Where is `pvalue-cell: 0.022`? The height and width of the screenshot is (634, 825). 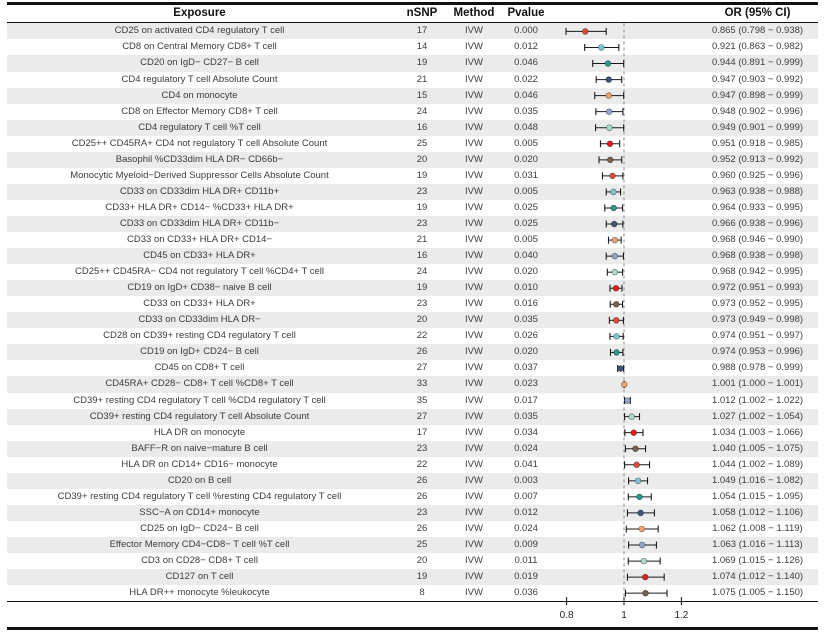 pvalue-cell: 0.022 is located at coordinates (526, 79).